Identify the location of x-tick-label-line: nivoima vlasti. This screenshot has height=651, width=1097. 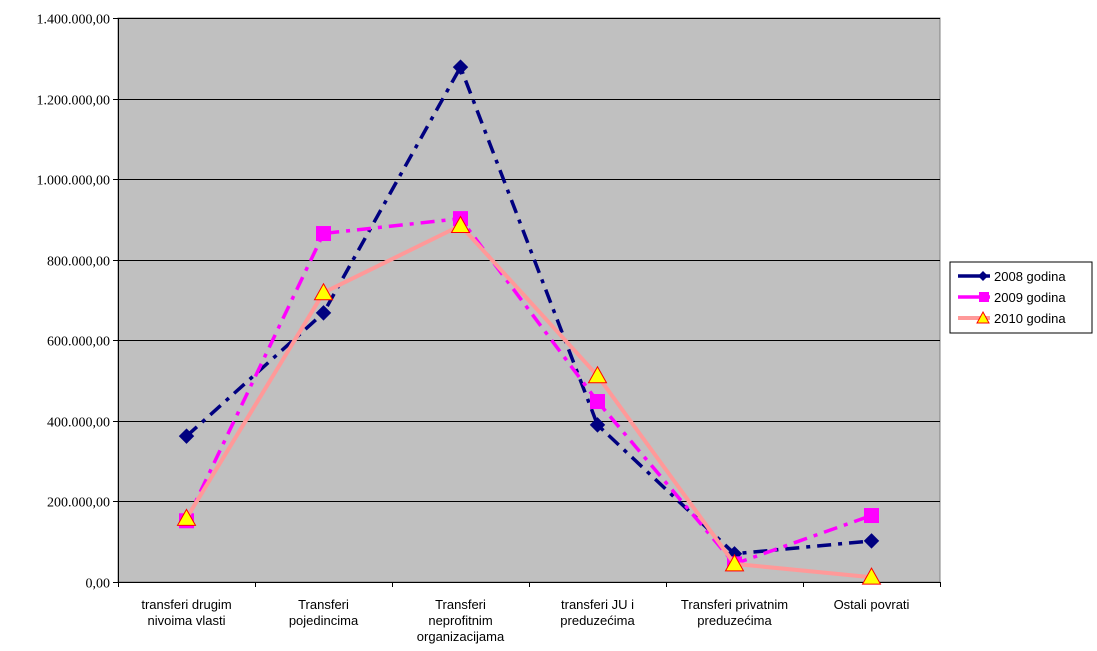
(186, 620).